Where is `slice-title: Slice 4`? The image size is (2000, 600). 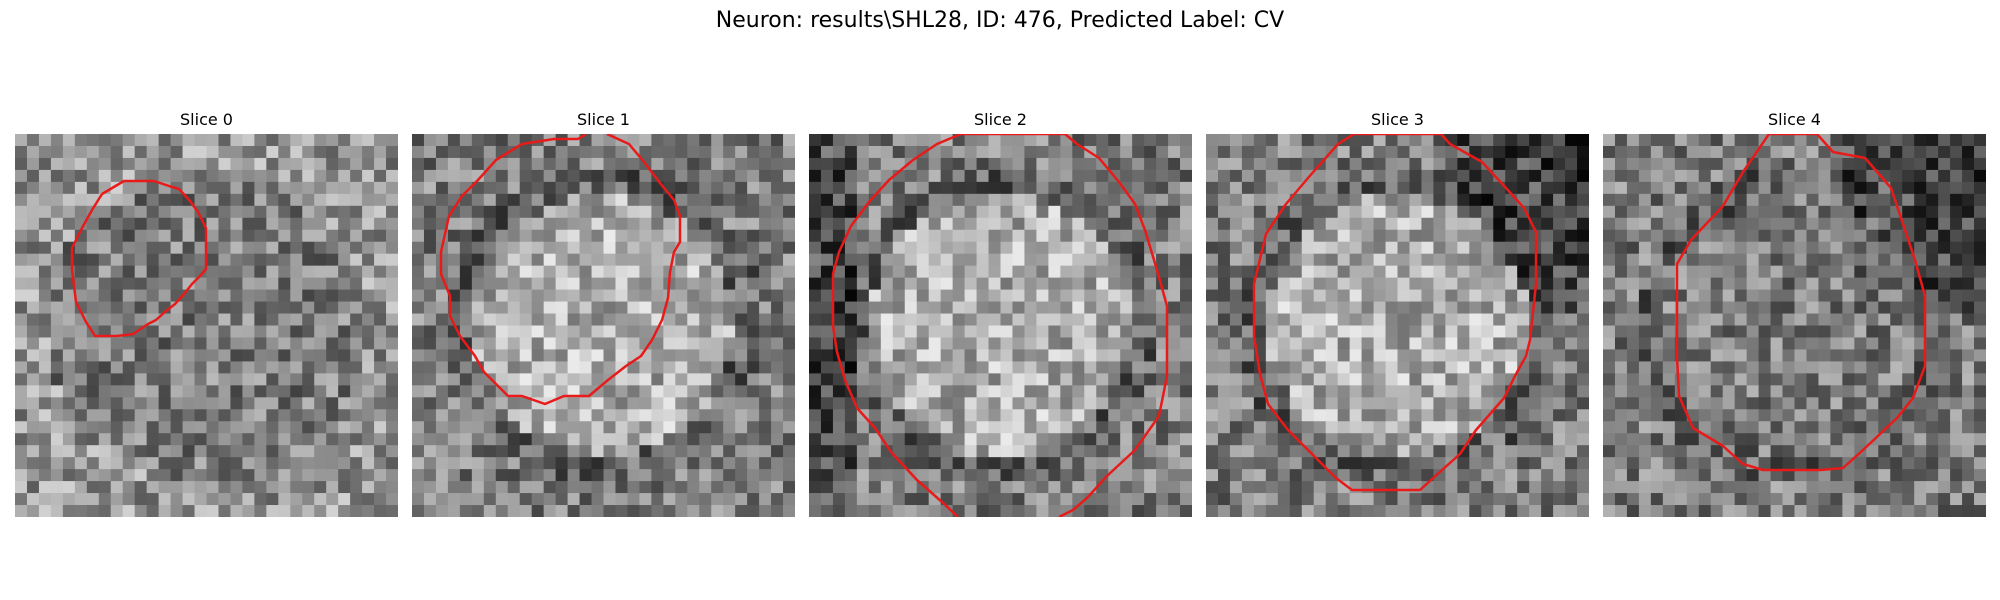
slice-title: Slice 4 is located at coordinates (1794, 119).